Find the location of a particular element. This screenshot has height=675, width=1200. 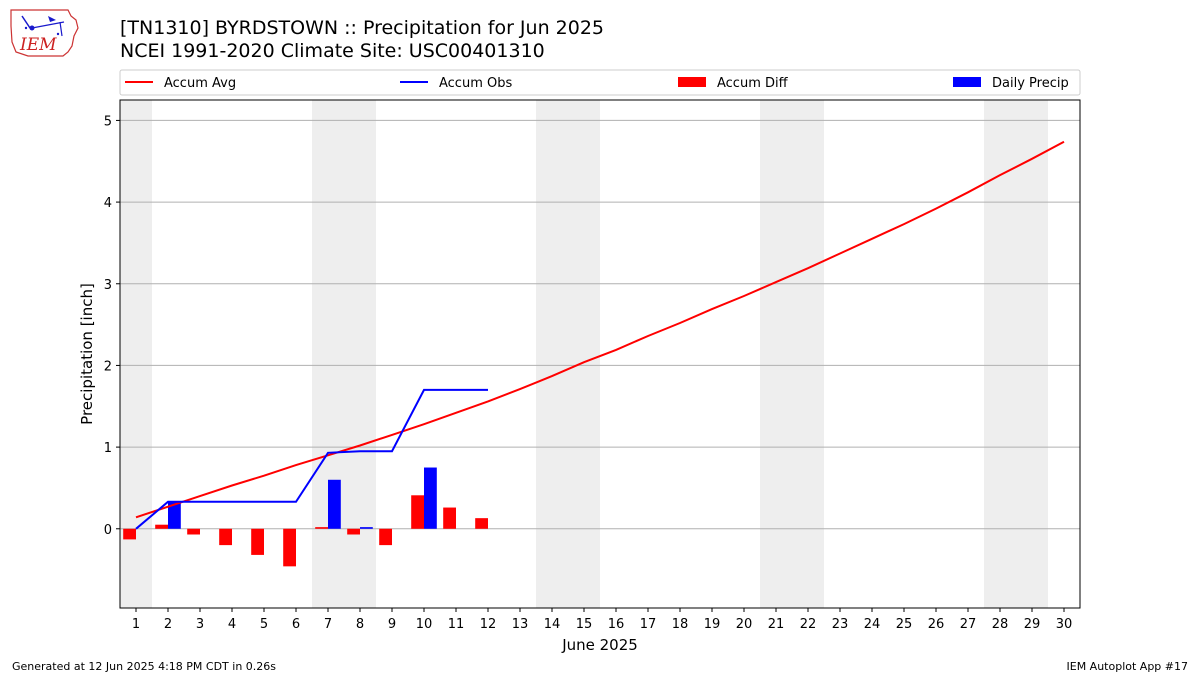

x-tick-label-1: 1 is located at coordinates (136, 624).